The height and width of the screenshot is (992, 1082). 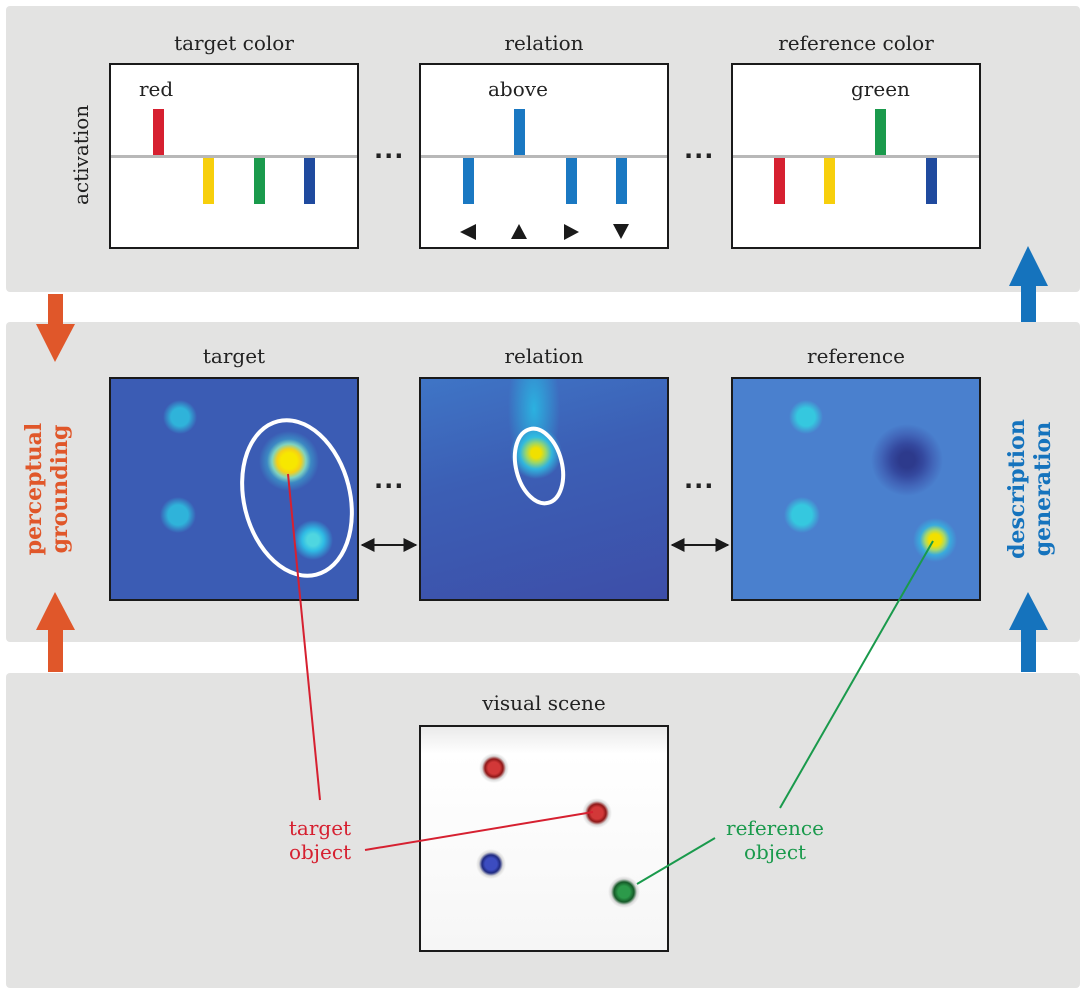 I want to click on description-text: description, so click(x=1017, y=489).